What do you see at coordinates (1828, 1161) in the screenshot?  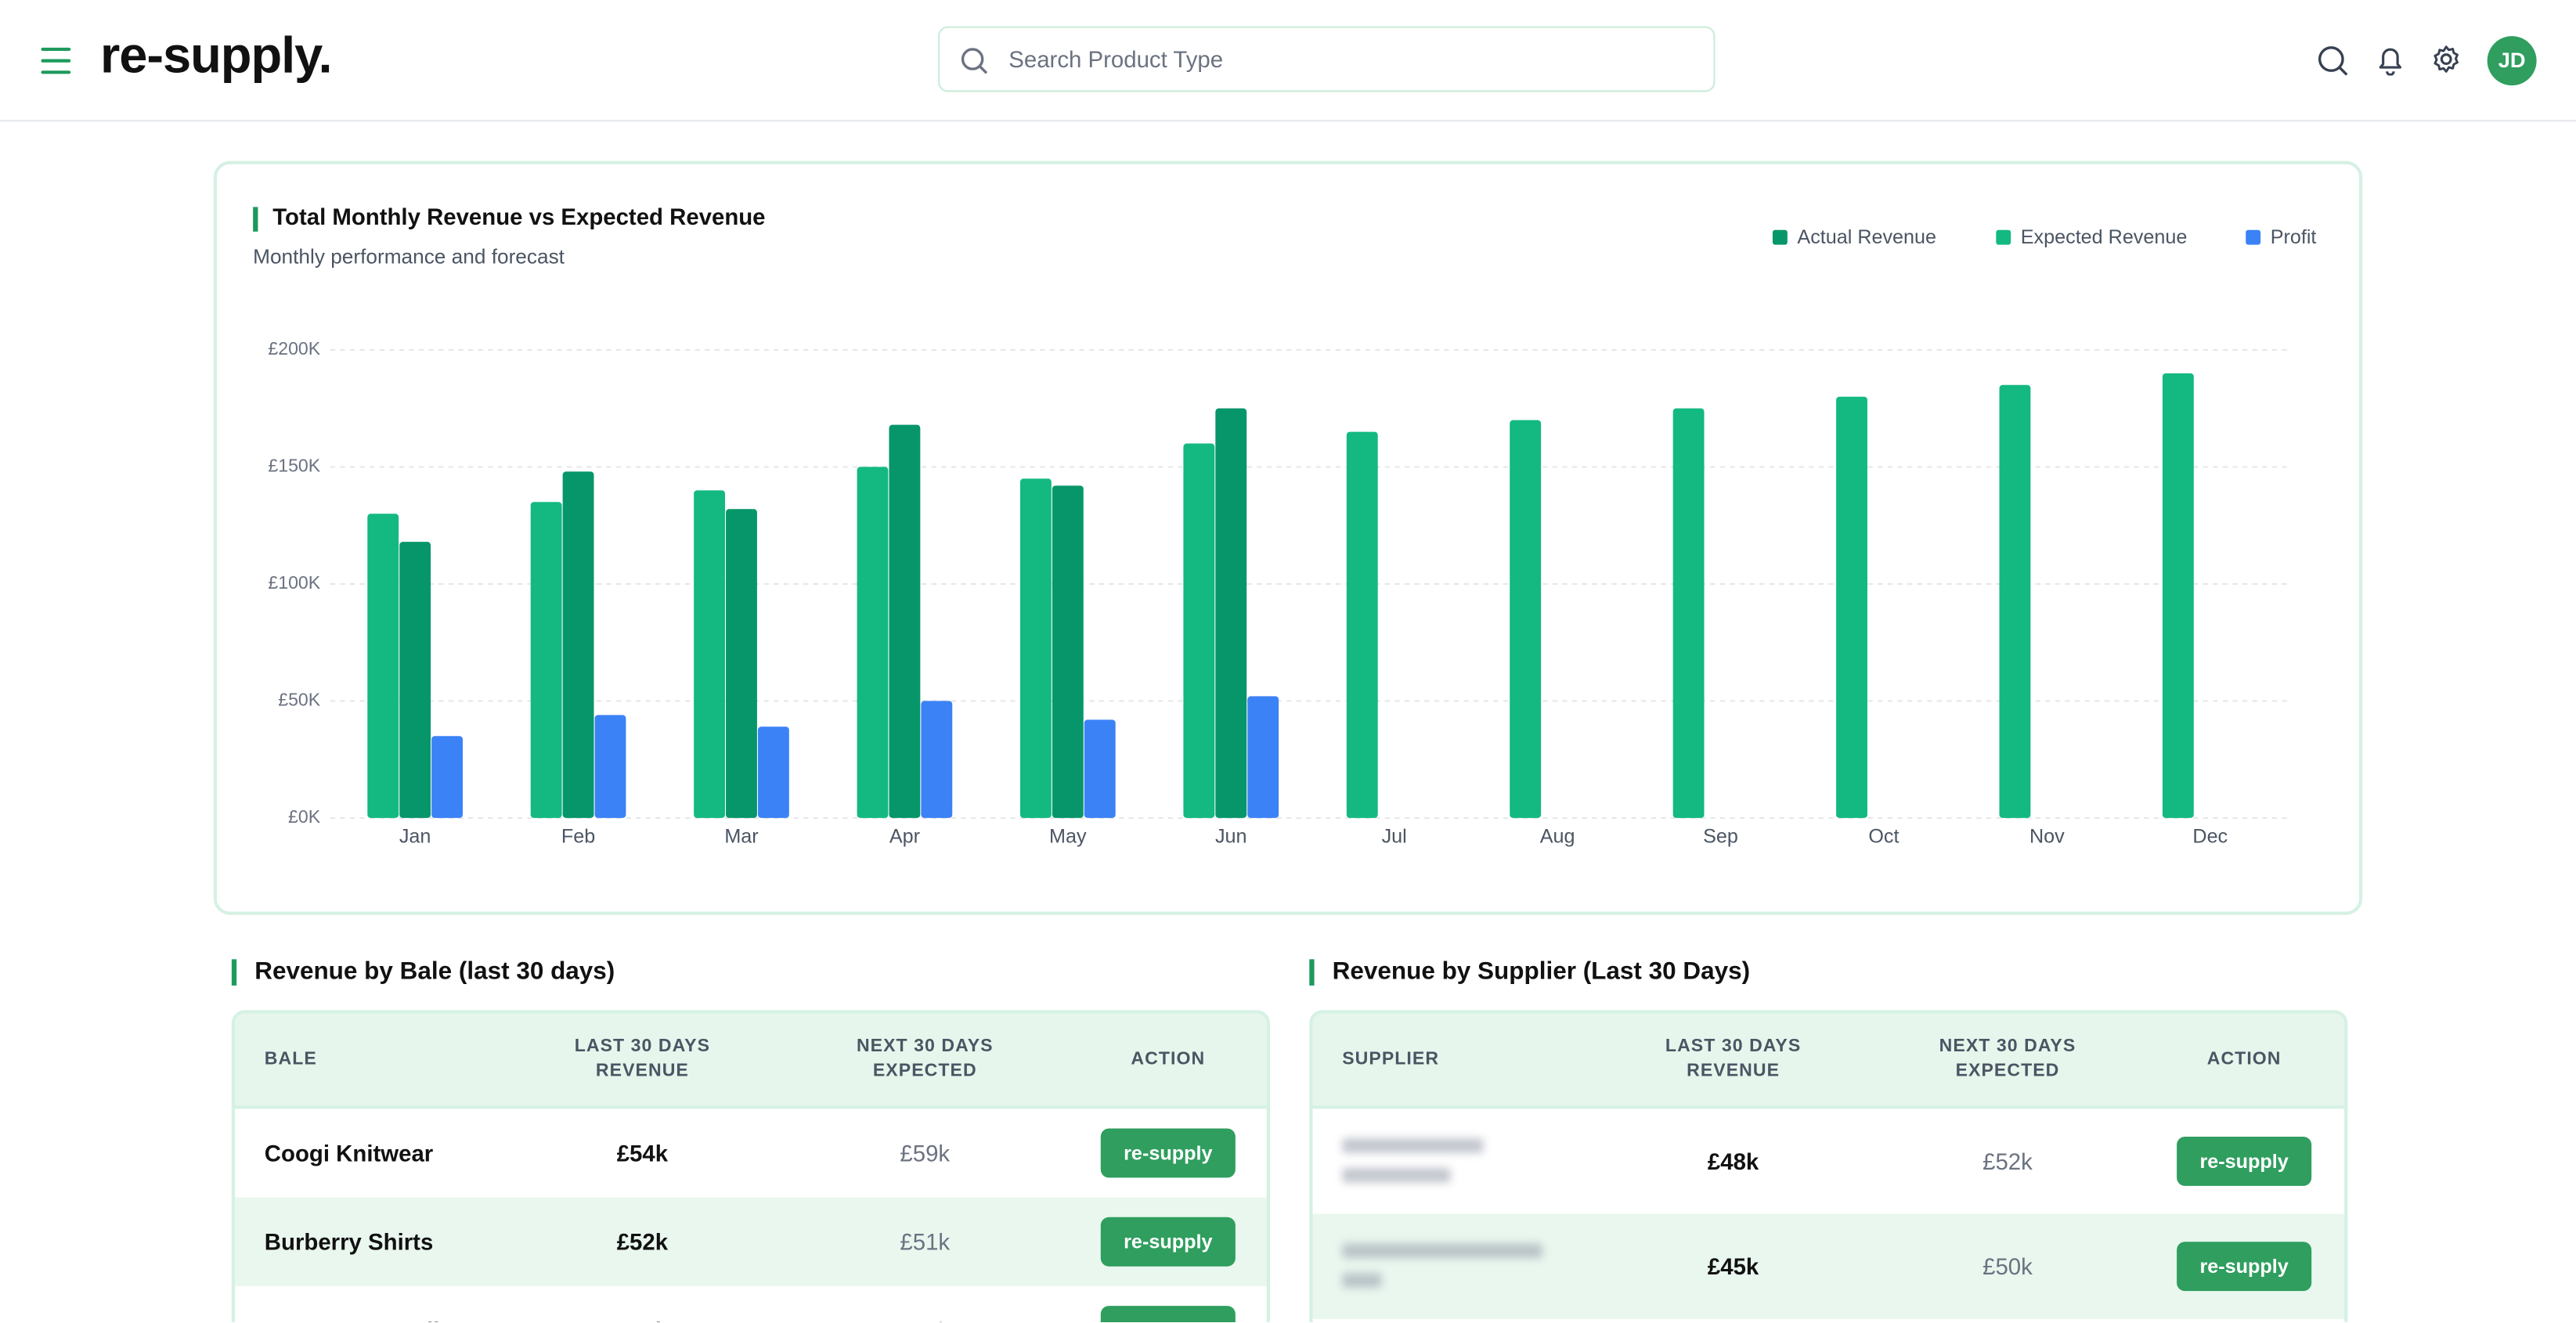 I see `table-row: £48k £52k re-supply` at bounding box center [1828, 1161].